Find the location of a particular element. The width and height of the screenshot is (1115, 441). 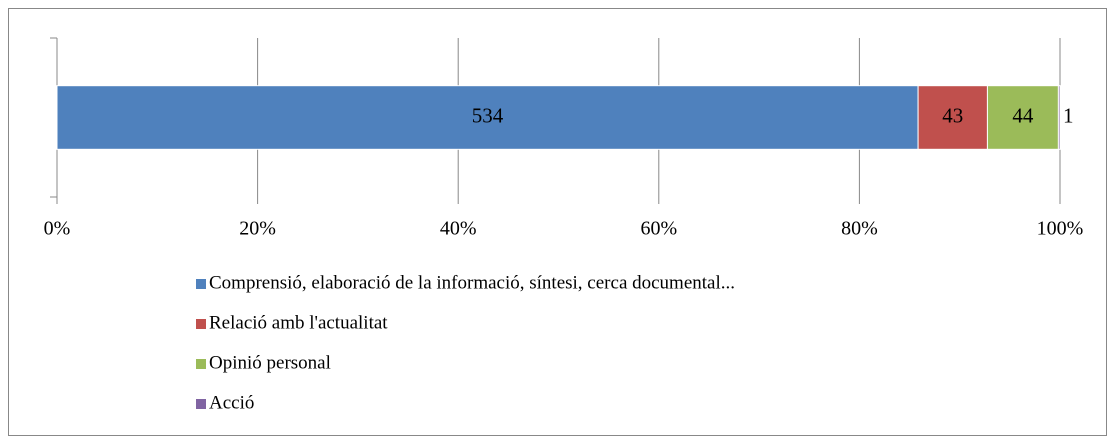

data-label: 44 is located at coordinates (1023, 115).